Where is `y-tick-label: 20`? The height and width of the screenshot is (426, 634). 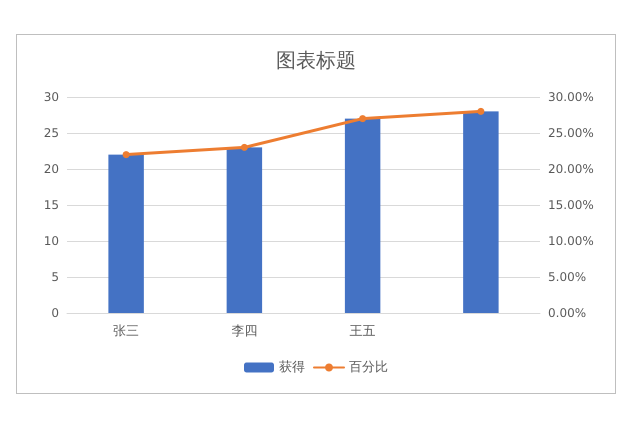 y-tick-label: 20 is located at coordinates (51, 169).